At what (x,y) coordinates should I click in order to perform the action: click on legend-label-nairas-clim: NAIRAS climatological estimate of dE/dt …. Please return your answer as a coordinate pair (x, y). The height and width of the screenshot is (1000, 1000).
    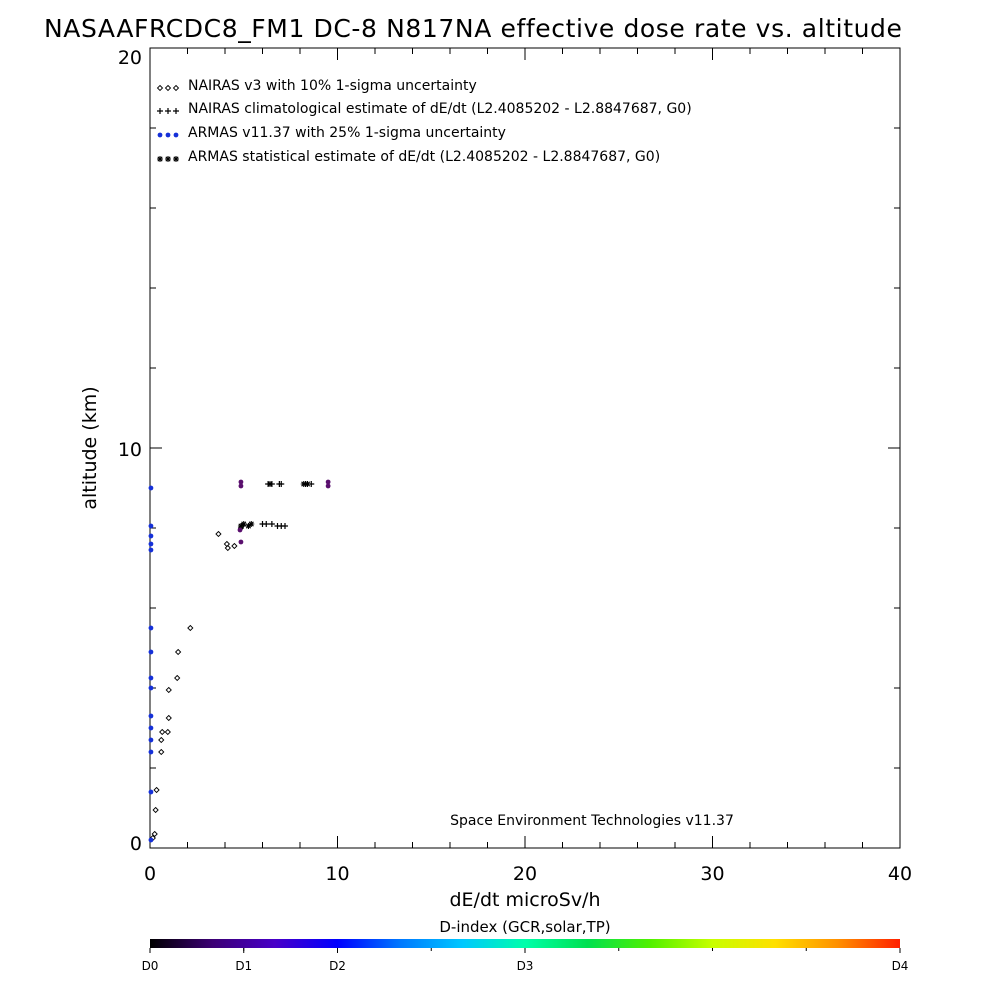
    Looking at the image, I should click on (440, 109).